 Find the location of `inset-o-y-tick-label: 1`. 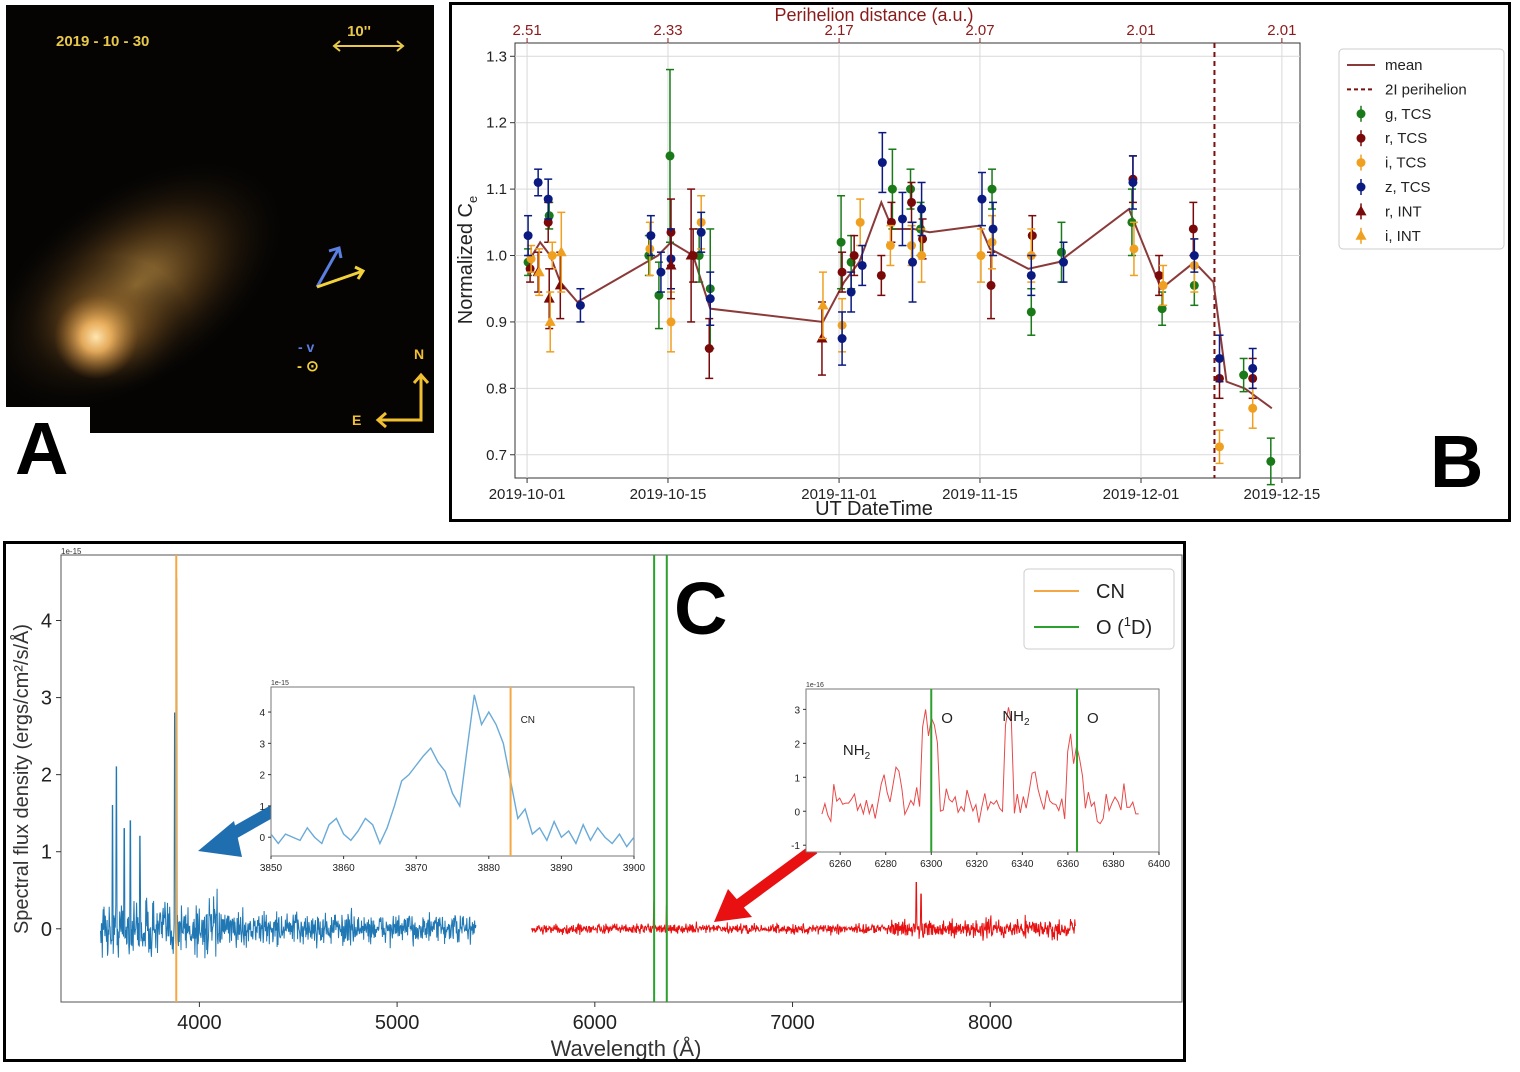

inset-o-y-tick-label: 1 is located at coordinates (797, 778).